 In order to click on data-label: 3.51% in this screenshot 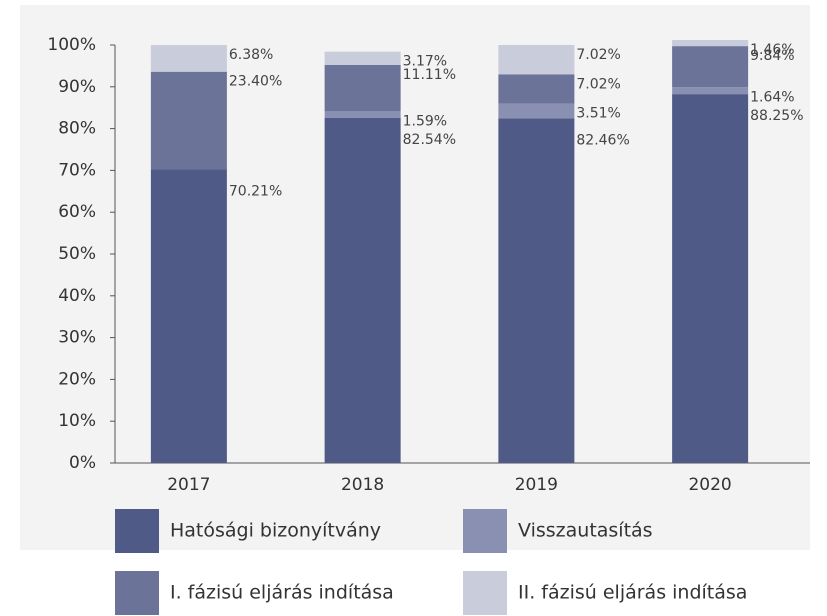, I will do `click(598, 114)`.